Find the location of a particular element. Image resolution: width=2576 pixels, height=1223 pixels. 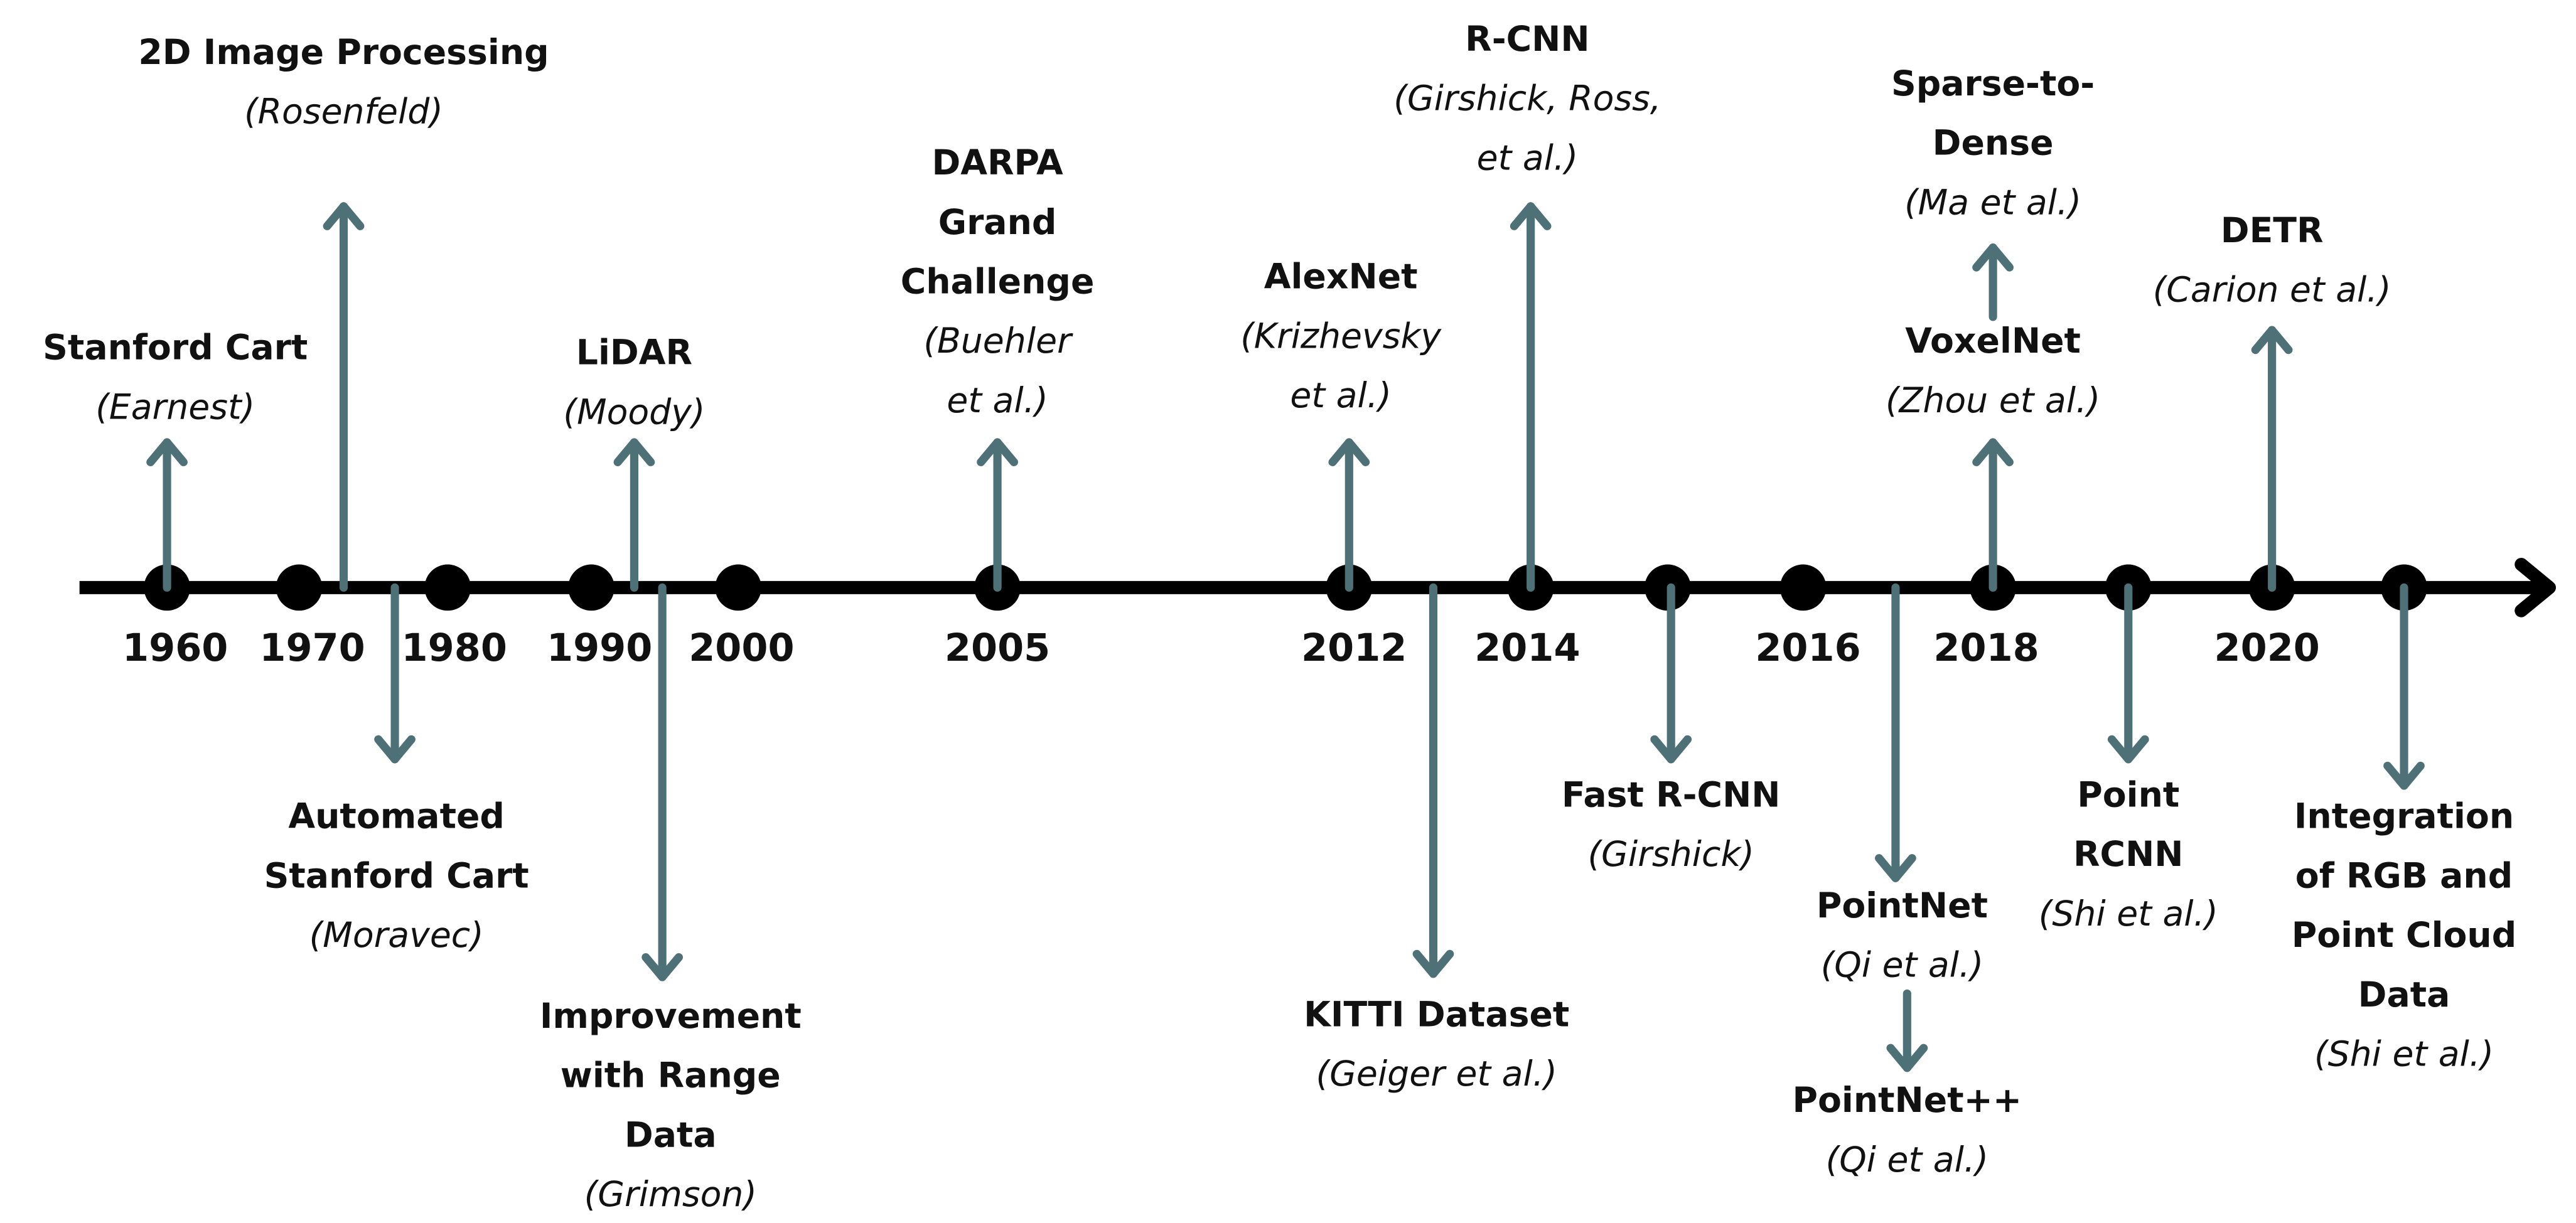

event-title: Improvement is located at coordinates (671, 1016).